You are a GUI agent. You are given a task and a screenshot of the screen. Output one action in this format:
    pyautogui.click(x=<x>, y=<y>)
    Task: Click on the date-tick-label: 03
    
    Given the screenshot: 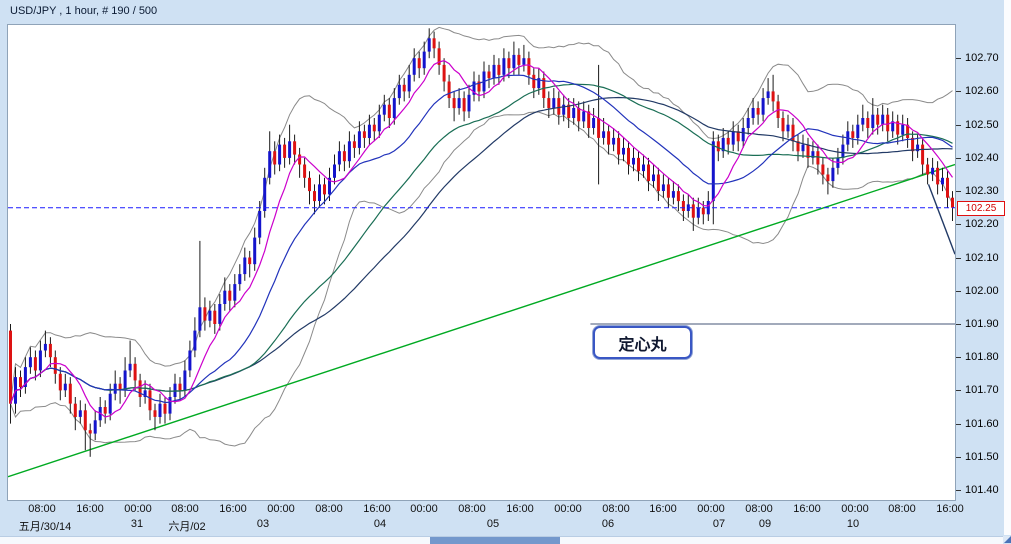 What is the action you would take?
    pyautogui.click(x=263, y=524)
    